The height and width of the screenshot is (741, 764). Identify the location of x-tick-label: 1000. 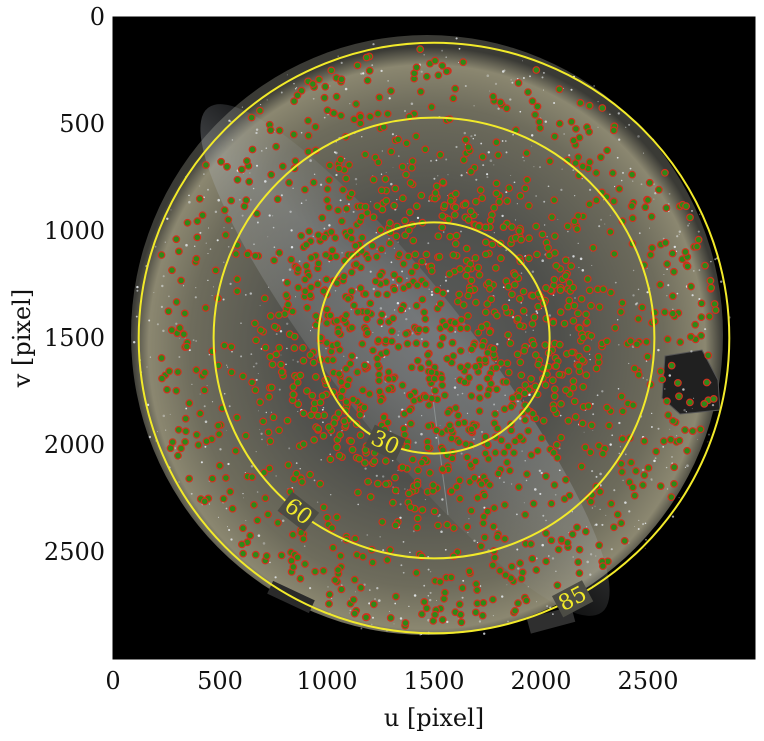
(326, 681).